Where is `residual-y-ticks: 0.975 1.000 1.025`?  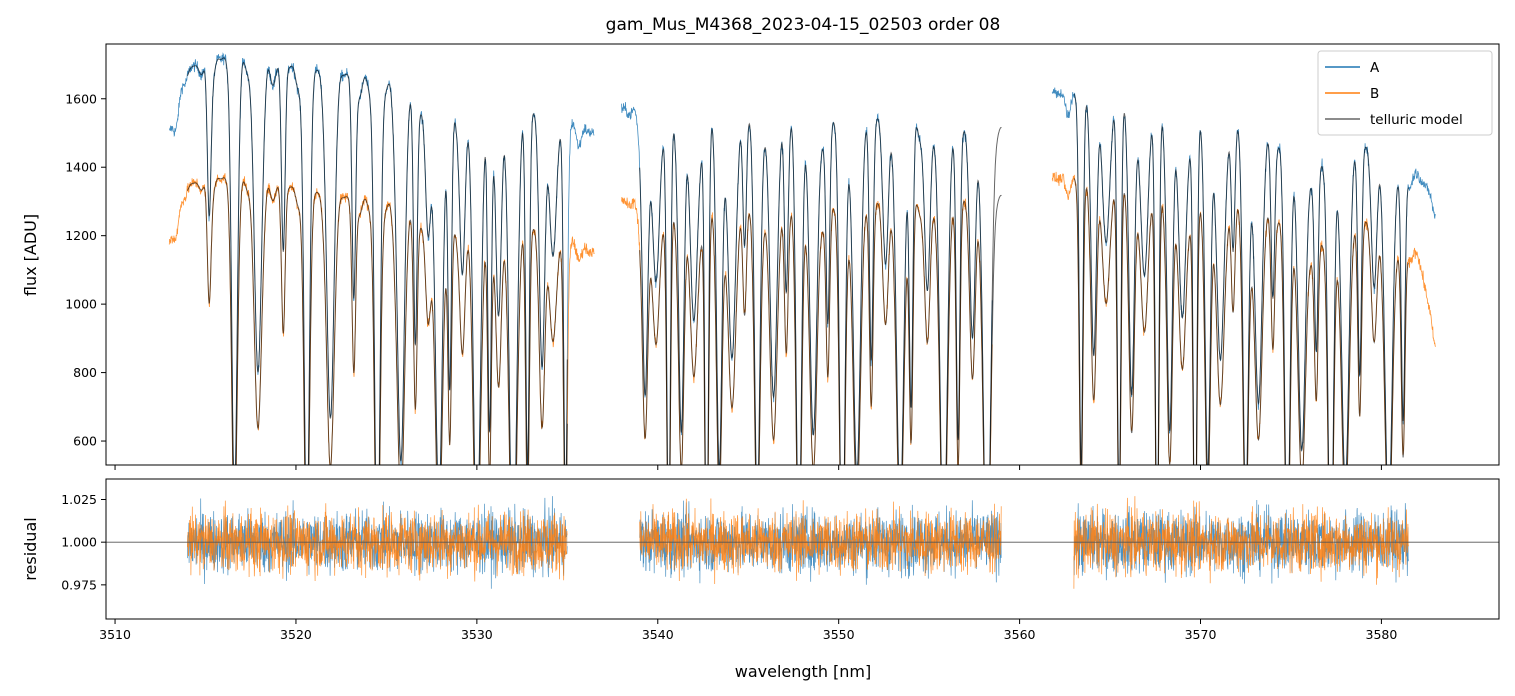 residual-y-ticks: 0.975 1.000 1.025 is located at coordinates (83, 542).